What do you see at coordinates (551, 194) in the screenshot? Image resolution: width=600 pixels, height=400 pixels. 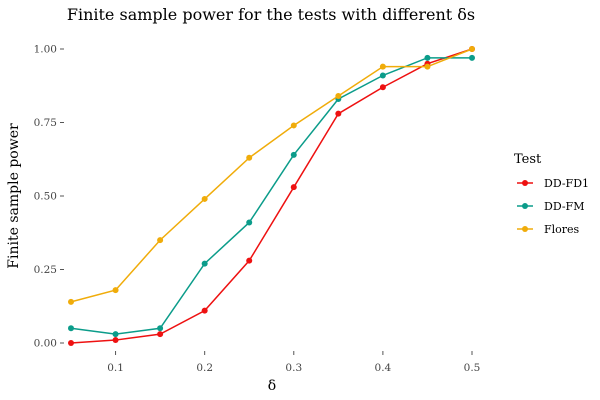 I see `legend: Test DD-FD1 DD-FM Flores` at bounding box center [551, 194].